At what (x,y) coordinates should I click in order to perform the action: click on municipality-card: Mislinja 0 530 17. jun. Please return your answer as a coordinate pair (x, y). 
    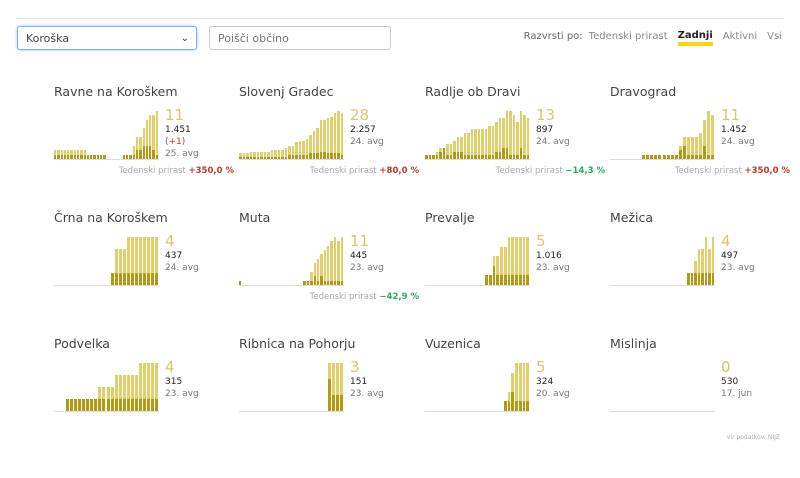
    Looking at the image, I should click on (700, 391).